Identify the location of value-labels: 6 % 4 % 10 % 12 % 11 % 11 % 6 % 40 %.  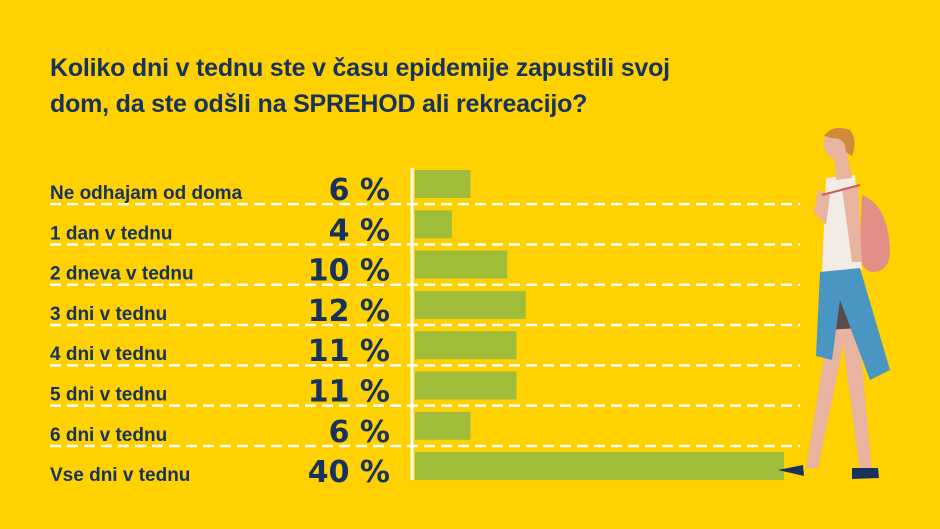
(349, 331).